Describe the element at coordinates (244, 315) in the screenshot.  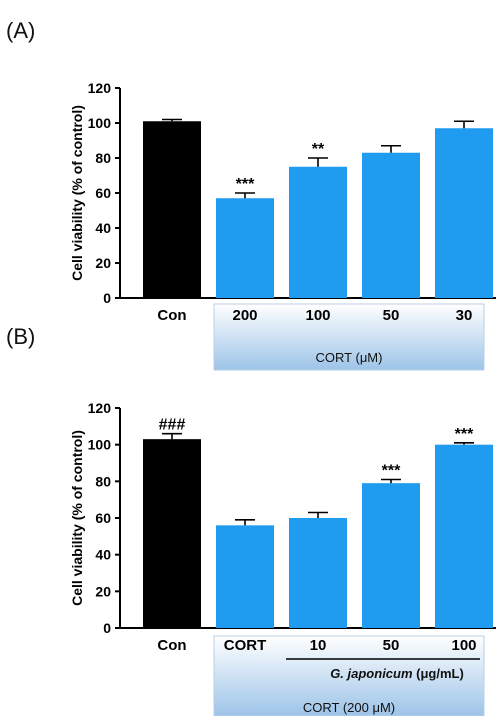
I see `x-tick-label: 200` at that location.